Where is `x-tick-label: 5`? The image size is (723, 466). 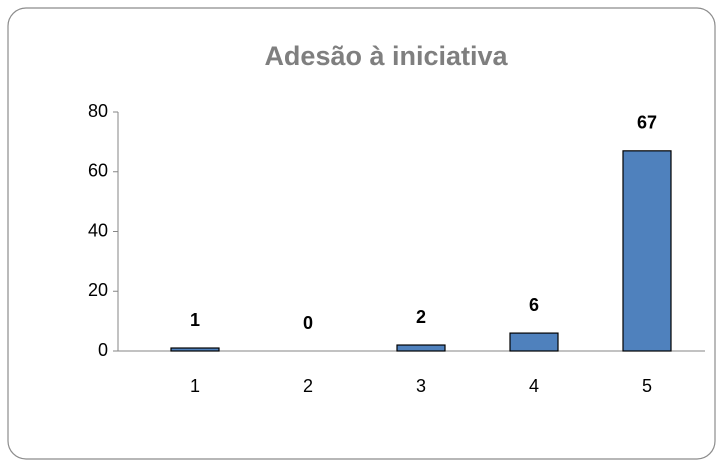
x-tick-label: 5 is located at coordinates (647, 386).